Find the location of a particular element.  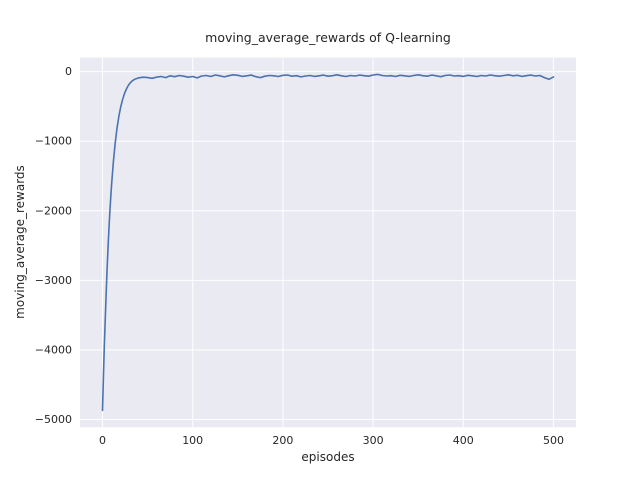

y-tick-label: 0 is located at coordinates (68, 71).